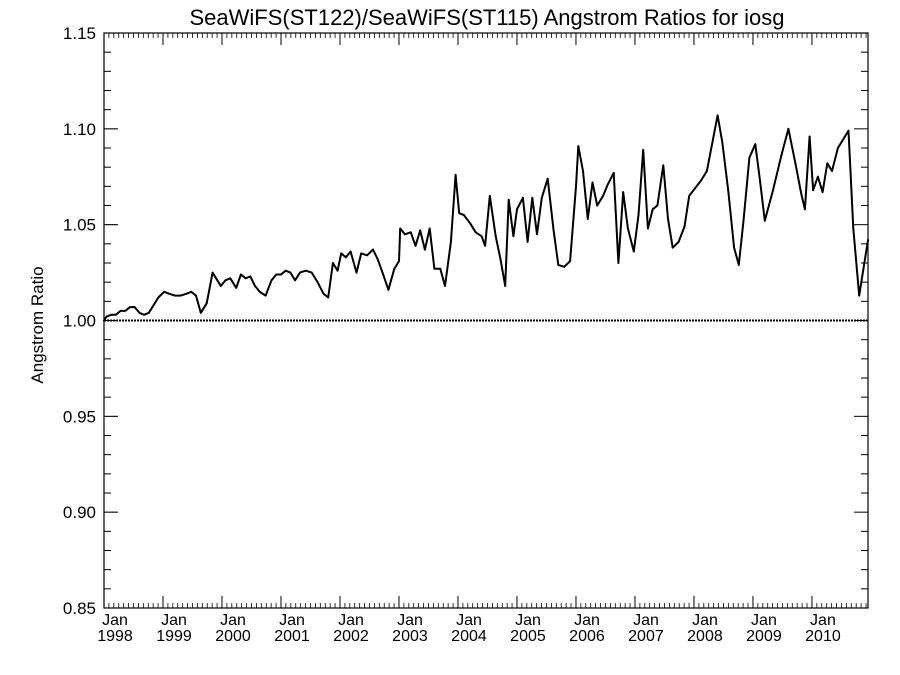  I want to click on y-tick-label: 0.85, so click(79, 608).